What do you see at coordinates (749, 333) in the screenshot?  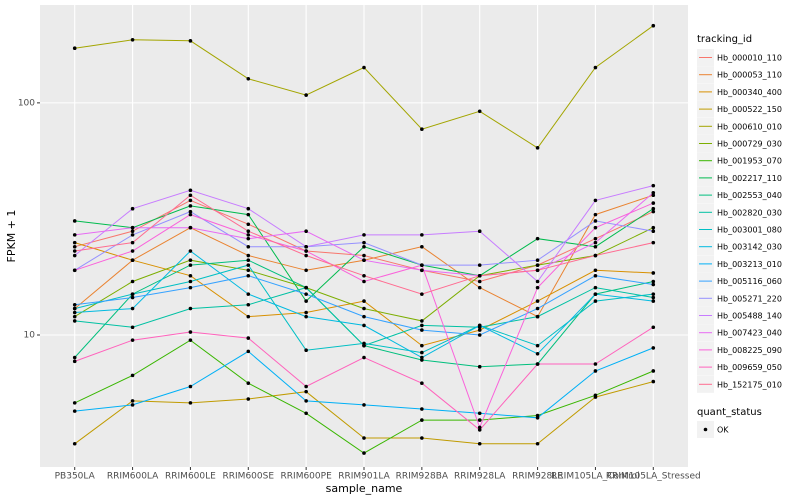 I see `legend-label: Hb_007423_040` at bounding box center [749, 333].